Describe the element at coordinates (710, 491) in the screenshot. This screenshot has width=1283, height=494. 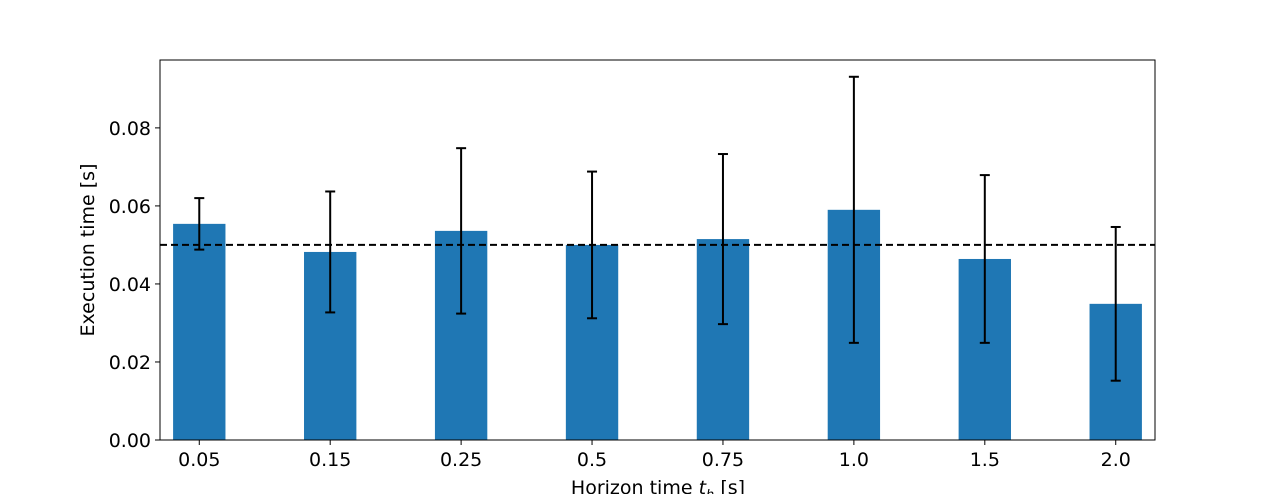
I see `x-label-sub: h` at that location.